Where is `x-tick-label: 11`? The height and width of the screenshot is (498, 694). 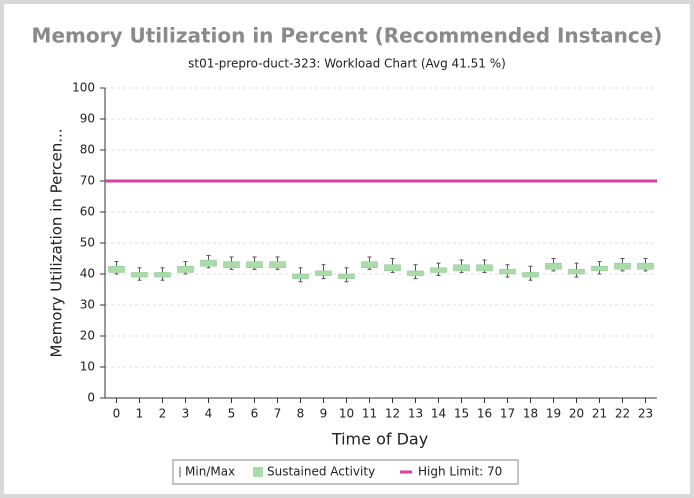 x-tick-label: 11 is located at coordinates (369, 414).